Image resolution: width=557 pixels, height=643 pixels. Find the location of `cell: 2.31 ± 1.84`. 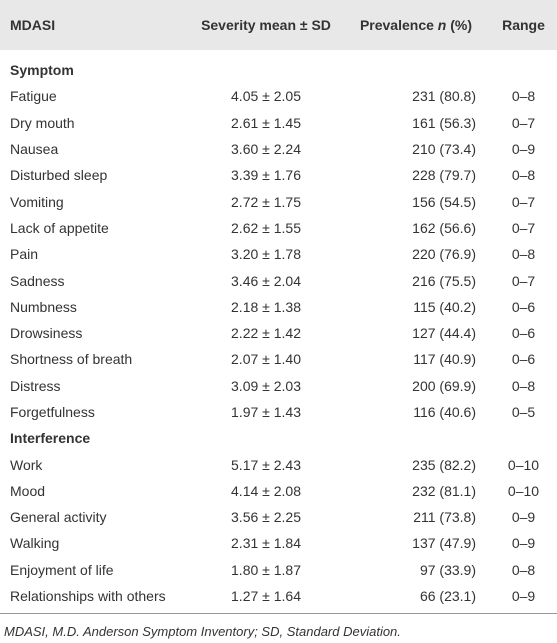

cell: 2.31 ± 1.84 is located at coordinates (266, 543).